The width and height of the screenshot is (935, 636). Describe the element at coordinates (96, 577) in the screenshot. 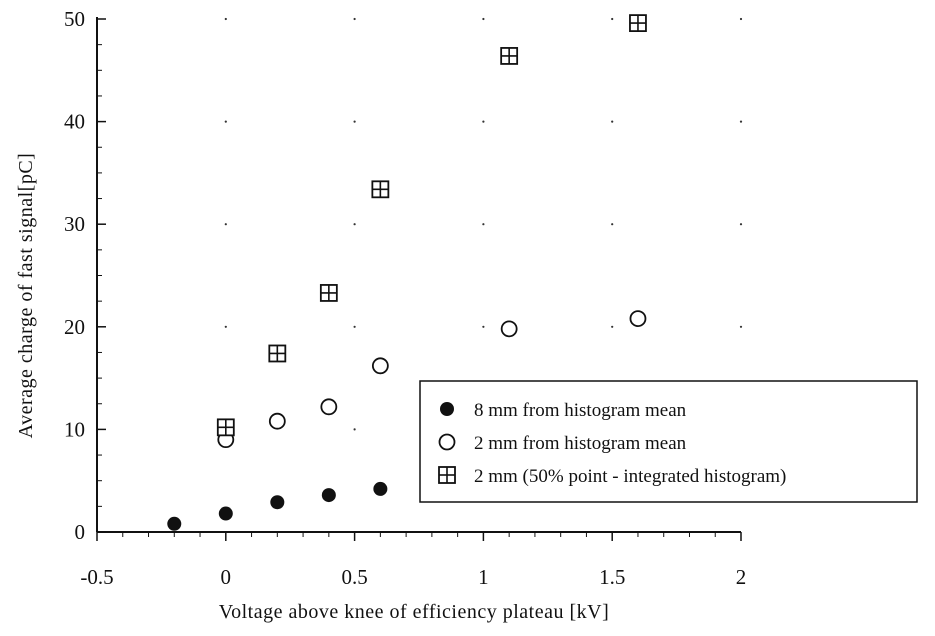

I see `x-tick-label: -0.5` at that location.